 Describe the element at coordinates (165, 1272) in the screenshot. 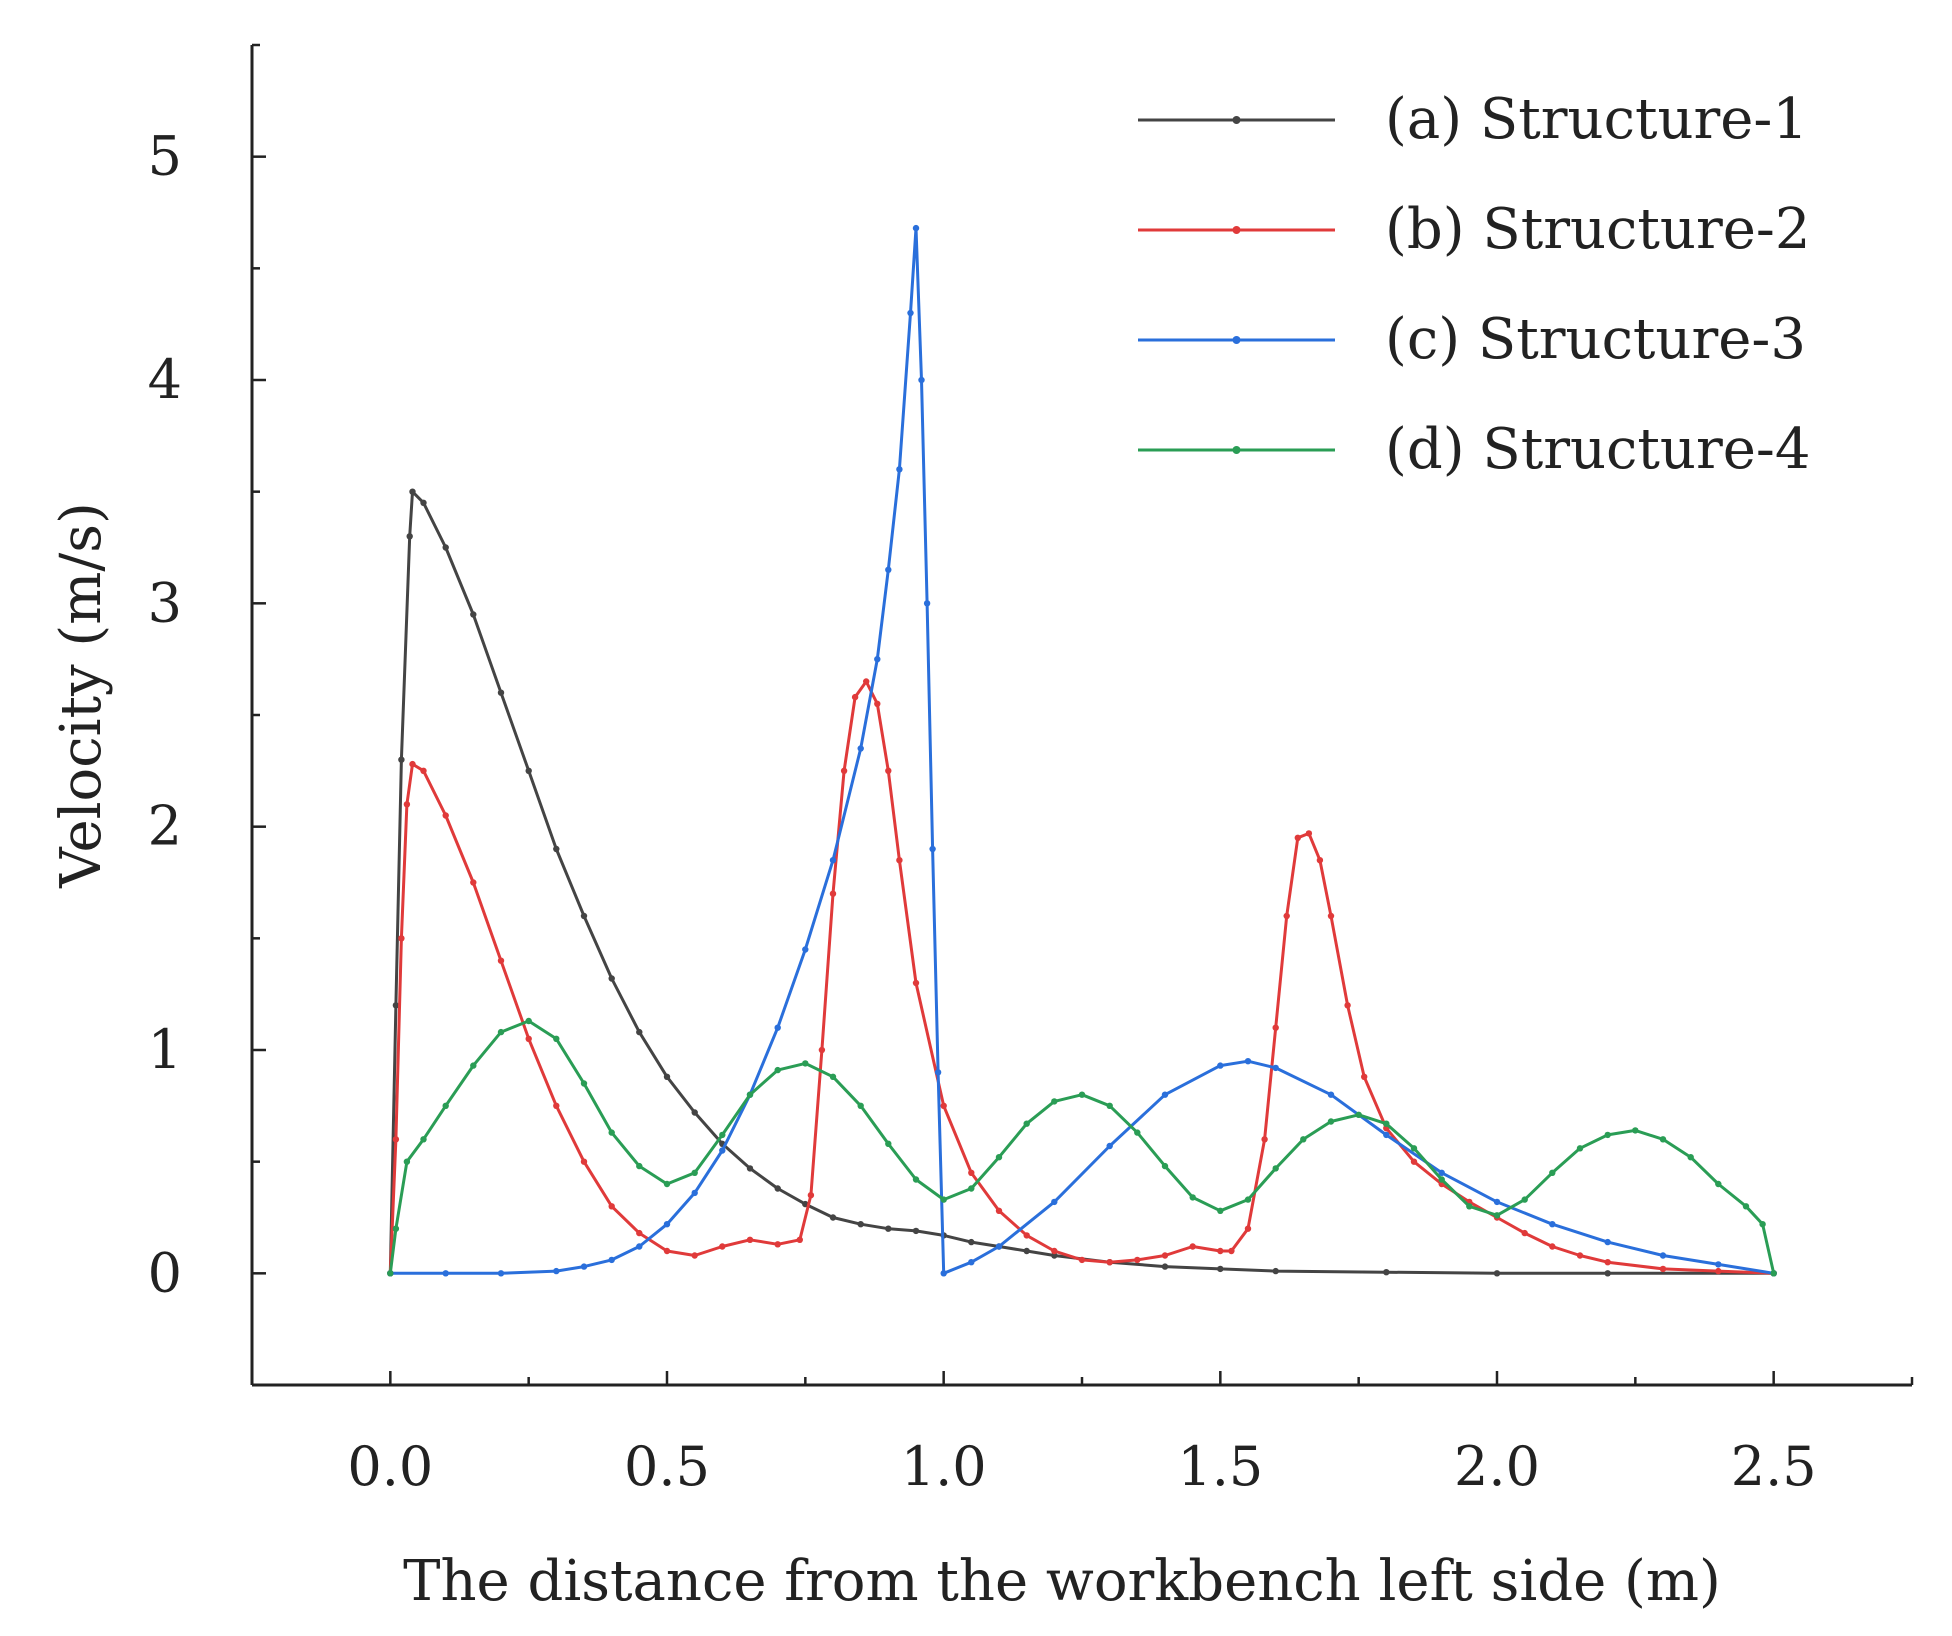

I see `y-tick-label: 0` at that location.